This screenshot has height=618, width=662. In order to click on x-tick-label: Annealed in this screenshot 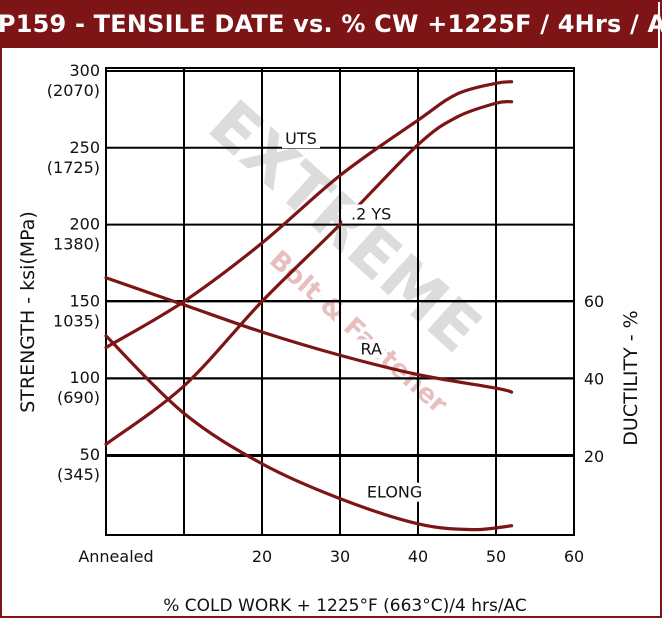, I will do `click(115, 556)`.